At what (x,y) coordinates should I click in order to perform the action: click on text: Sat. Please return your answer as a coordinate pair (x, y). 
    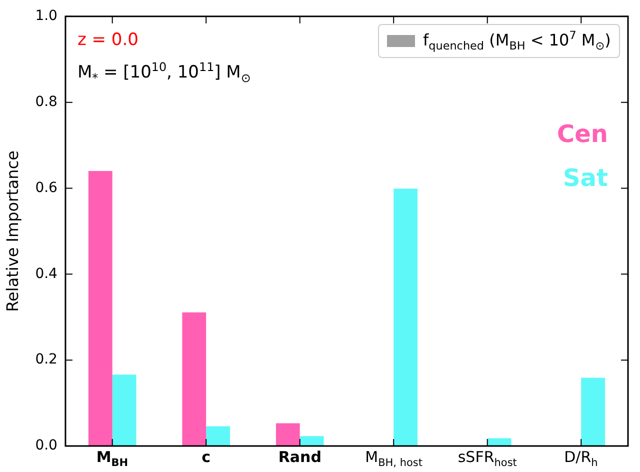
    Looking at the image, I should click on (585, 178).